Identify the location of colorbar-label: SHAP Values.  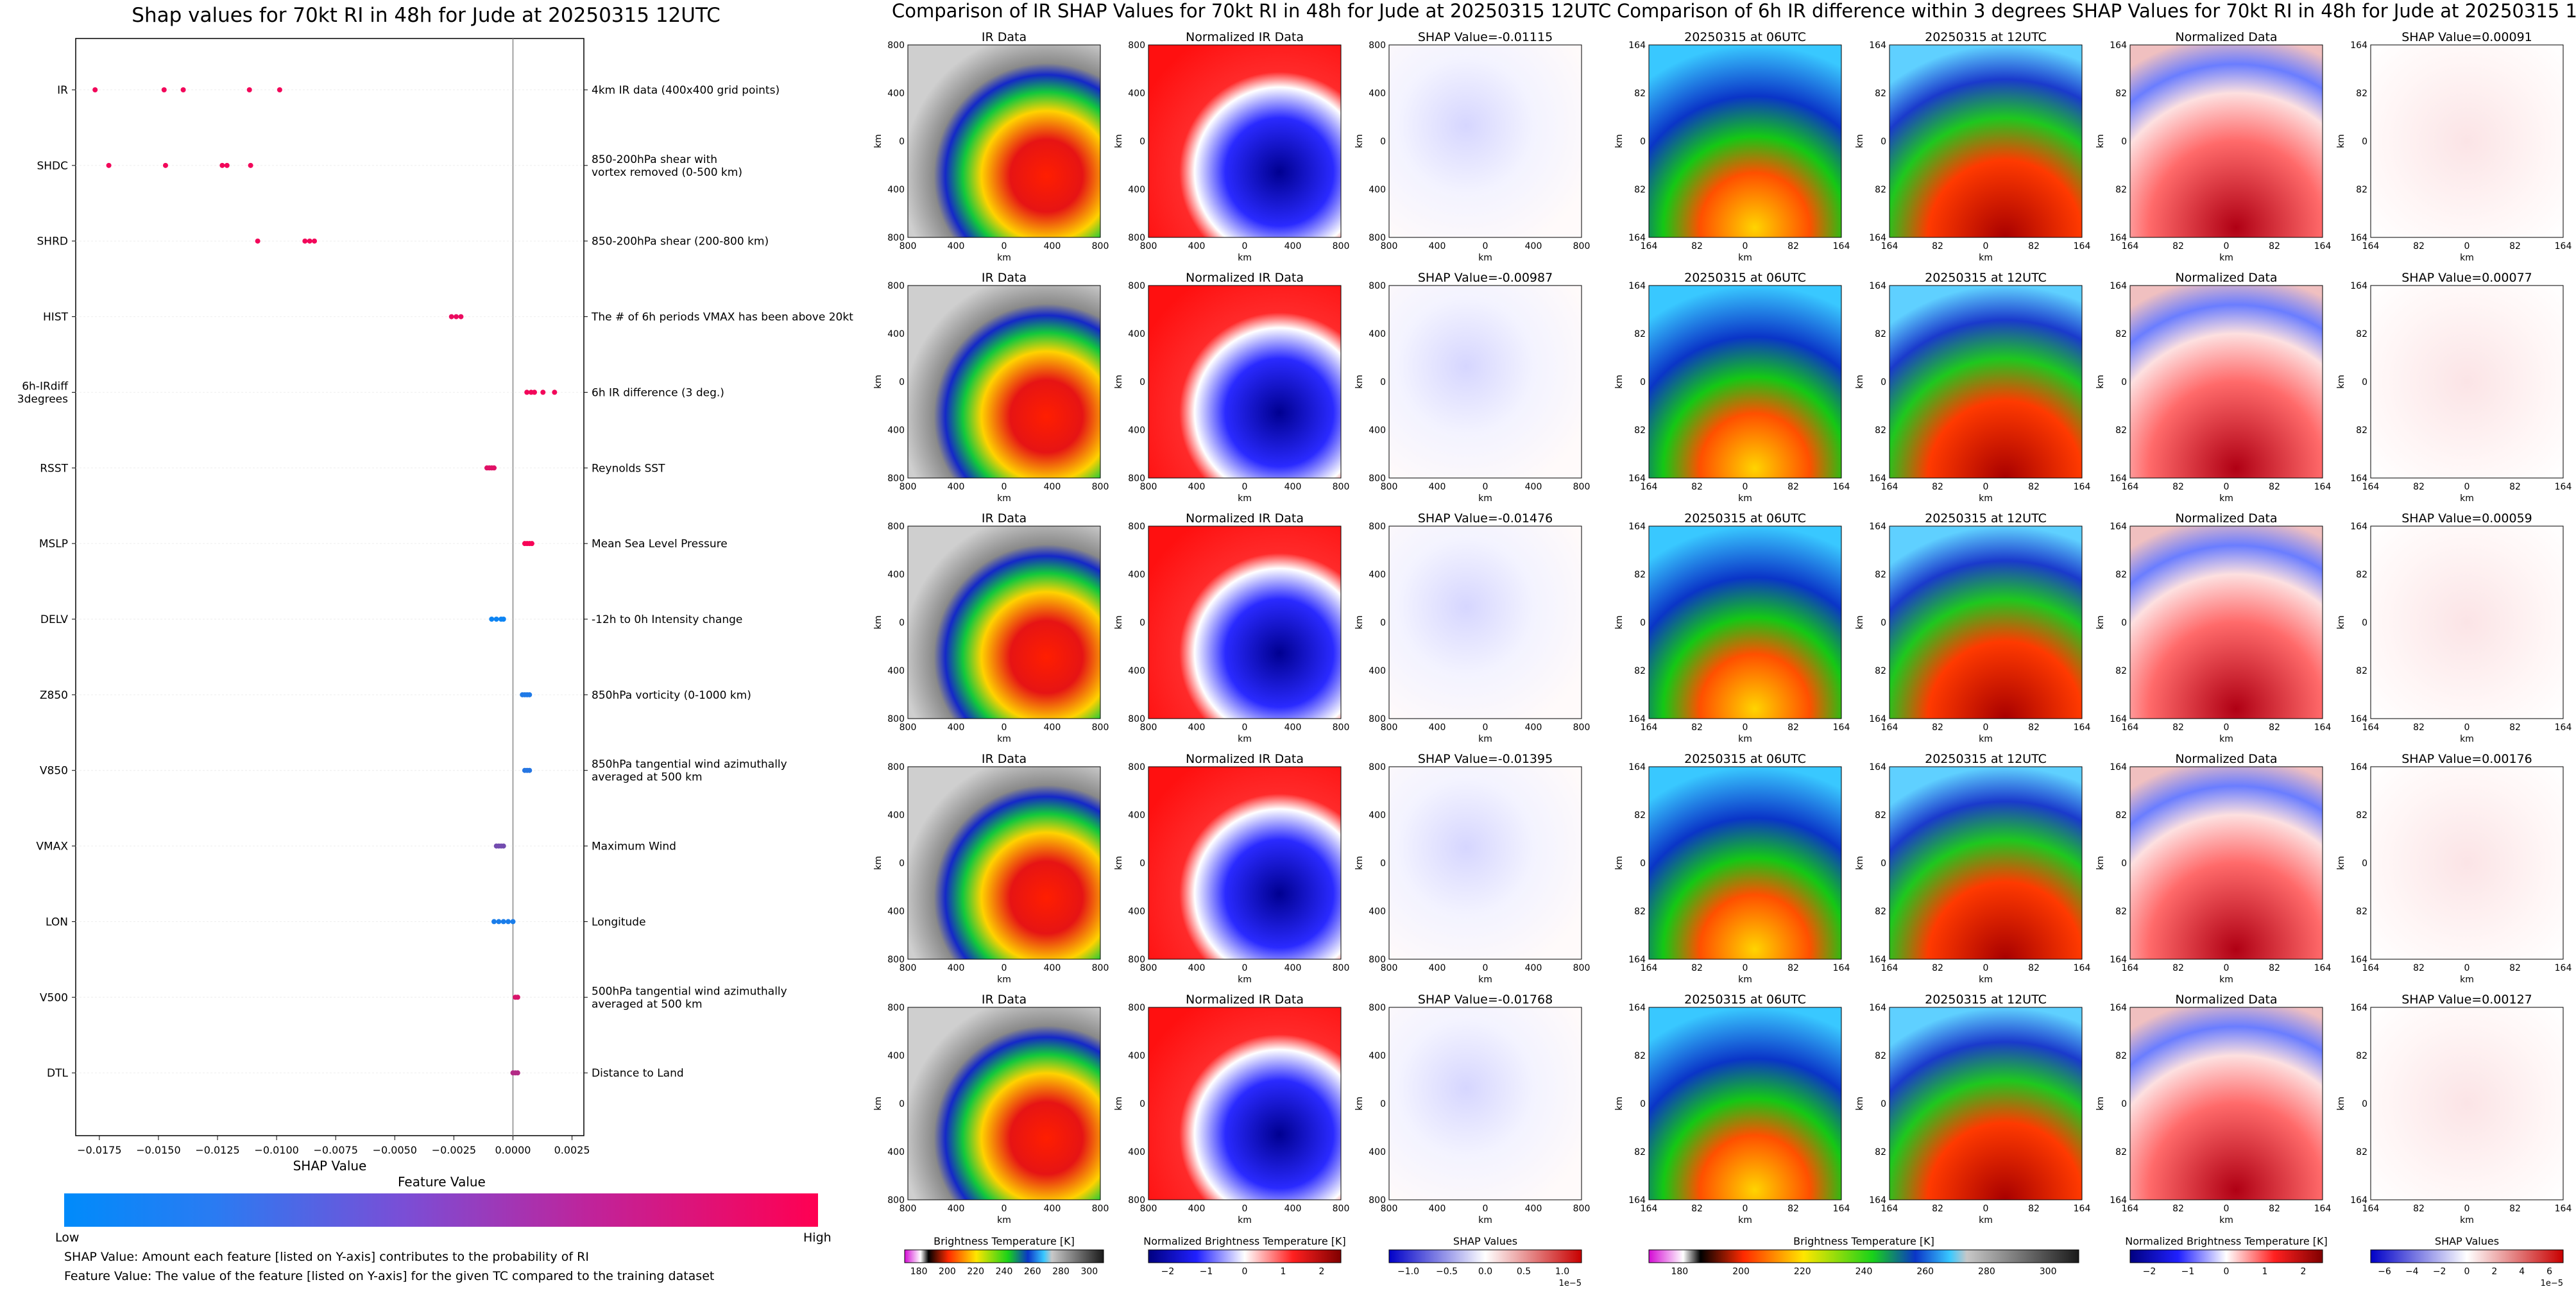
(1485, 1241).